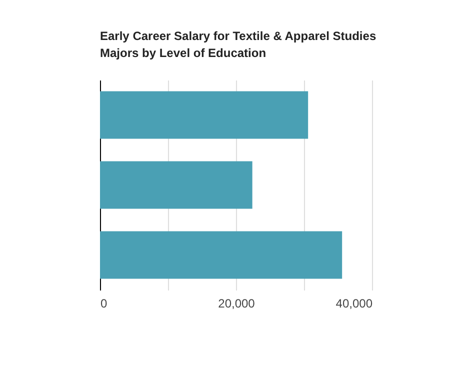 The height and width of the screenshot is (381, 476). I want to click on x-tick-label: 0, so click(104, 303).